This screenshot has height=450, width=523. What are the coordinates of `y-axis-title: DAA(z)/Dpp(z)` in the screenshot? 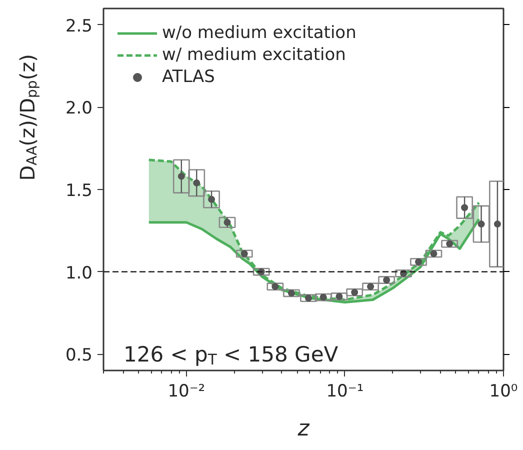 It's located at (28, 117).